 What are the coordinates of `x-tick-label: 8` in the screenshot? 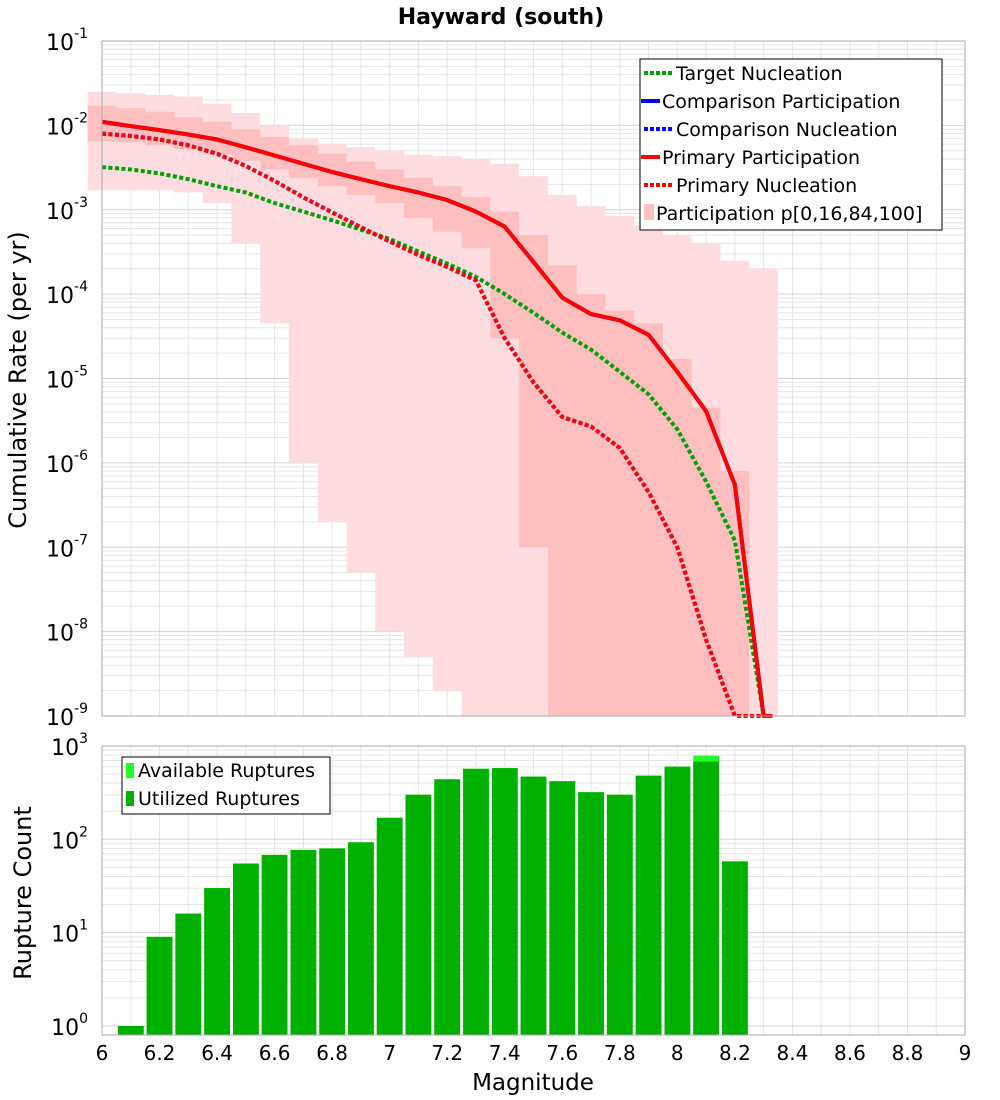 It's located at (677, 1053).